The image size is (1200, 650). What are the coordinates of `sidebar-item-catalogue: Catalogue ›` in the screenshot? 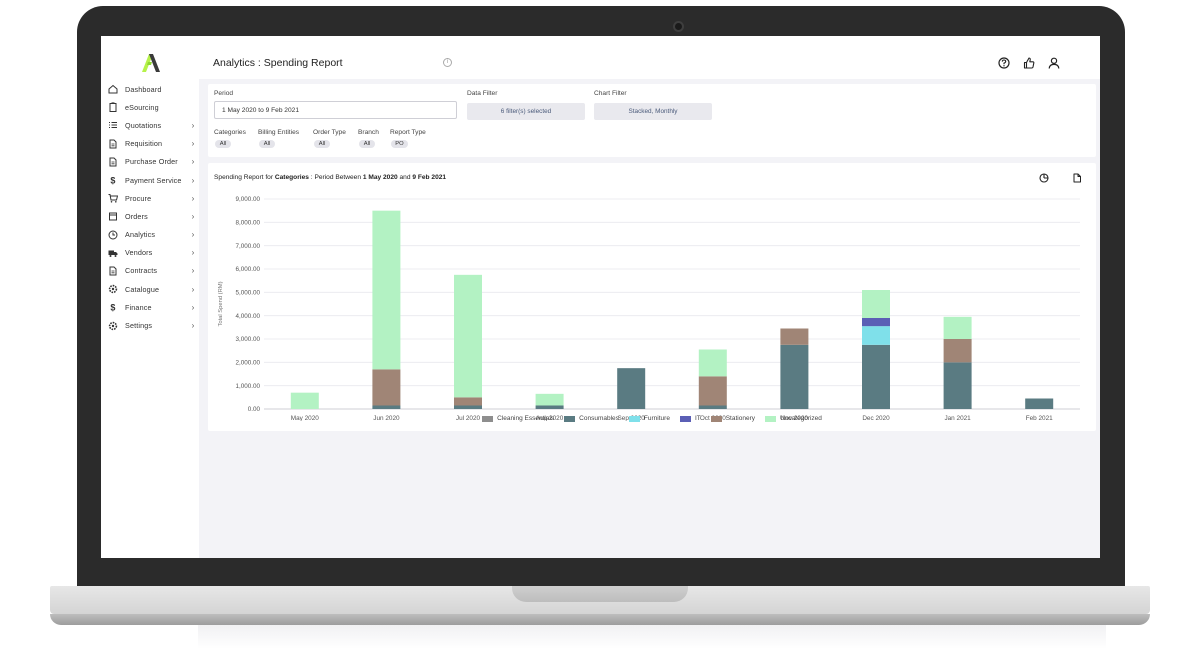 It's located at (152, 289).